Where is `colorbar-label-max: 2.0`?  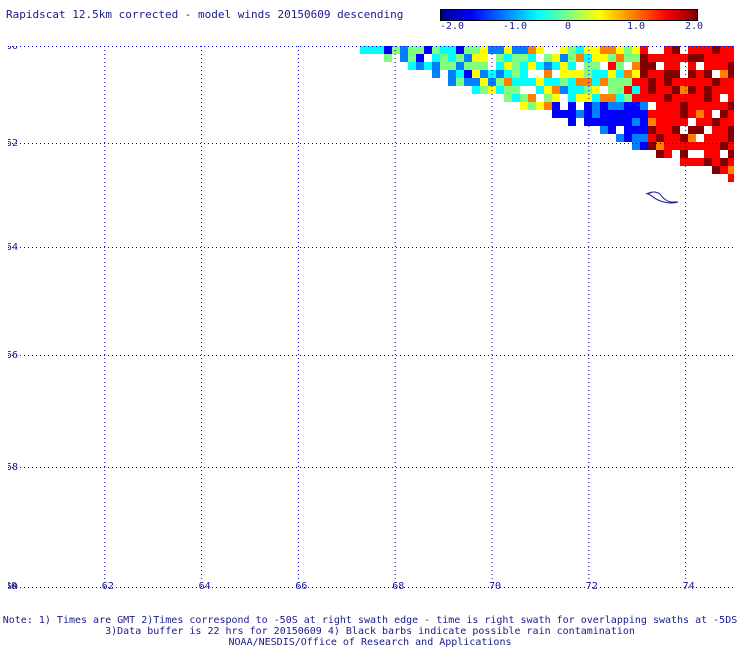 colorbar-label-max: 2.0 is located at coordinates (694, 26).